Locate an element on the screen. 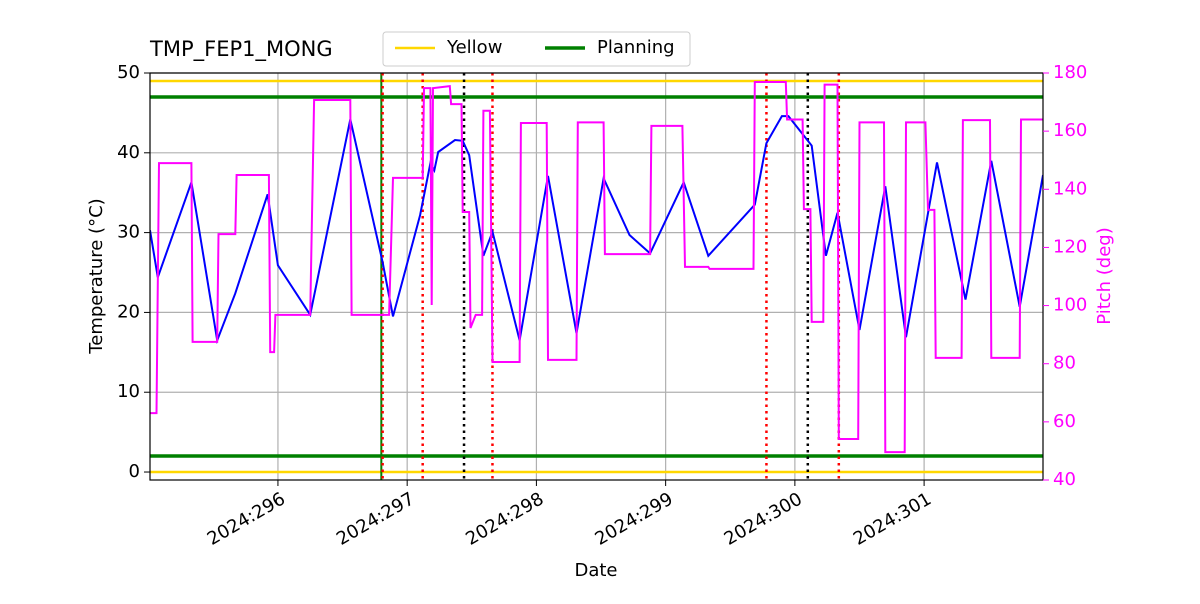 The width and height of the screenshot is (1200, 604). y2-tick-label: 100 is located at coordinates (1070, 305).